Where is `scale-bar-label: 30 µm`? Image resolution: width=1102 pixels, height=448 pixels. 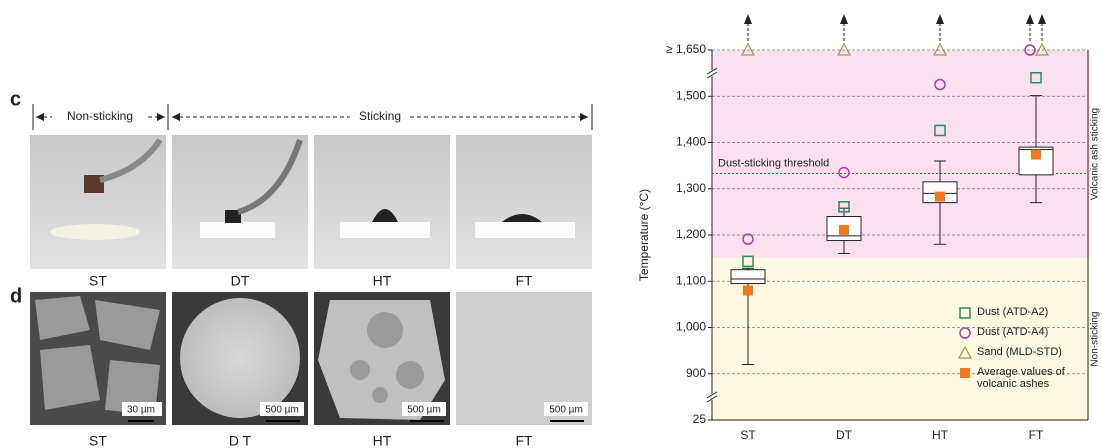 scale-bar-label: 30 µm is located at coordinates (141, 410).